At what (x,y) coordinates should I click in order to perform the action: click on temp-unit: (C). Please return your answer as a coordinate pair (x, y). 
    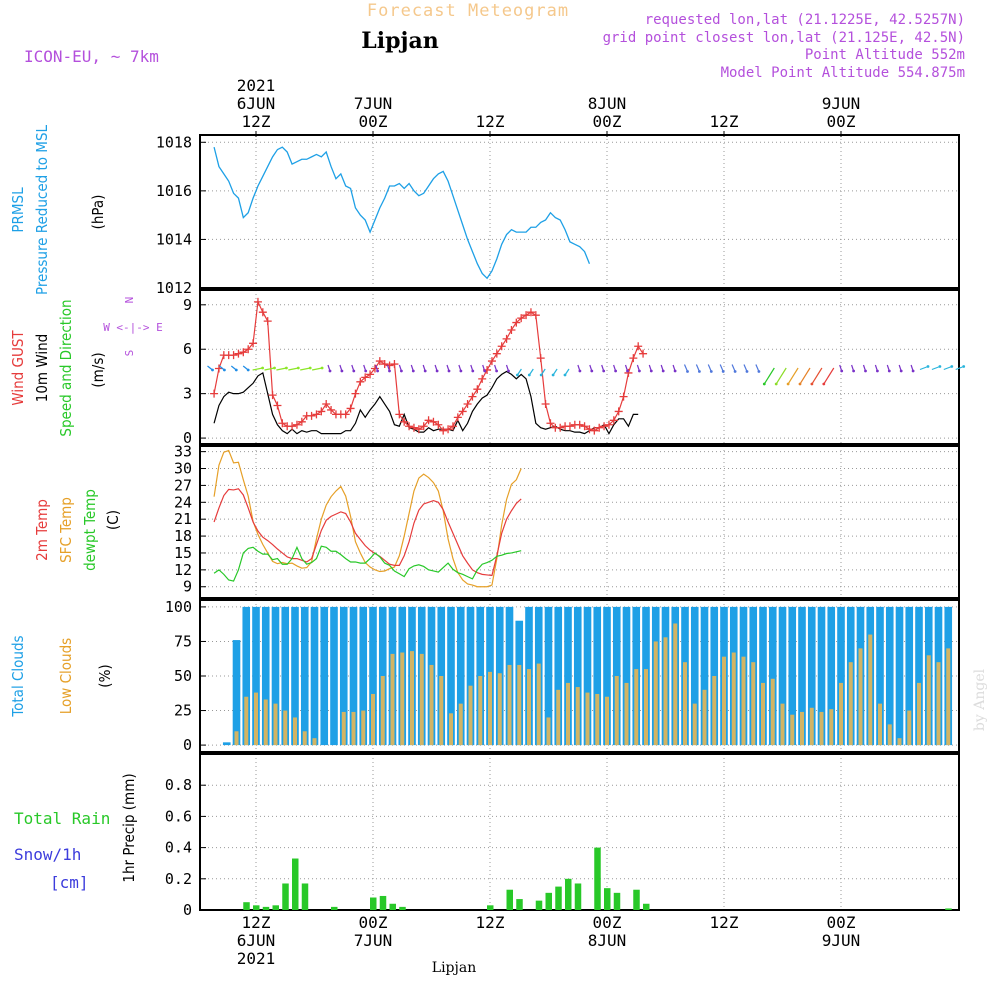
    Looking at the image, I should click on (113, 520).